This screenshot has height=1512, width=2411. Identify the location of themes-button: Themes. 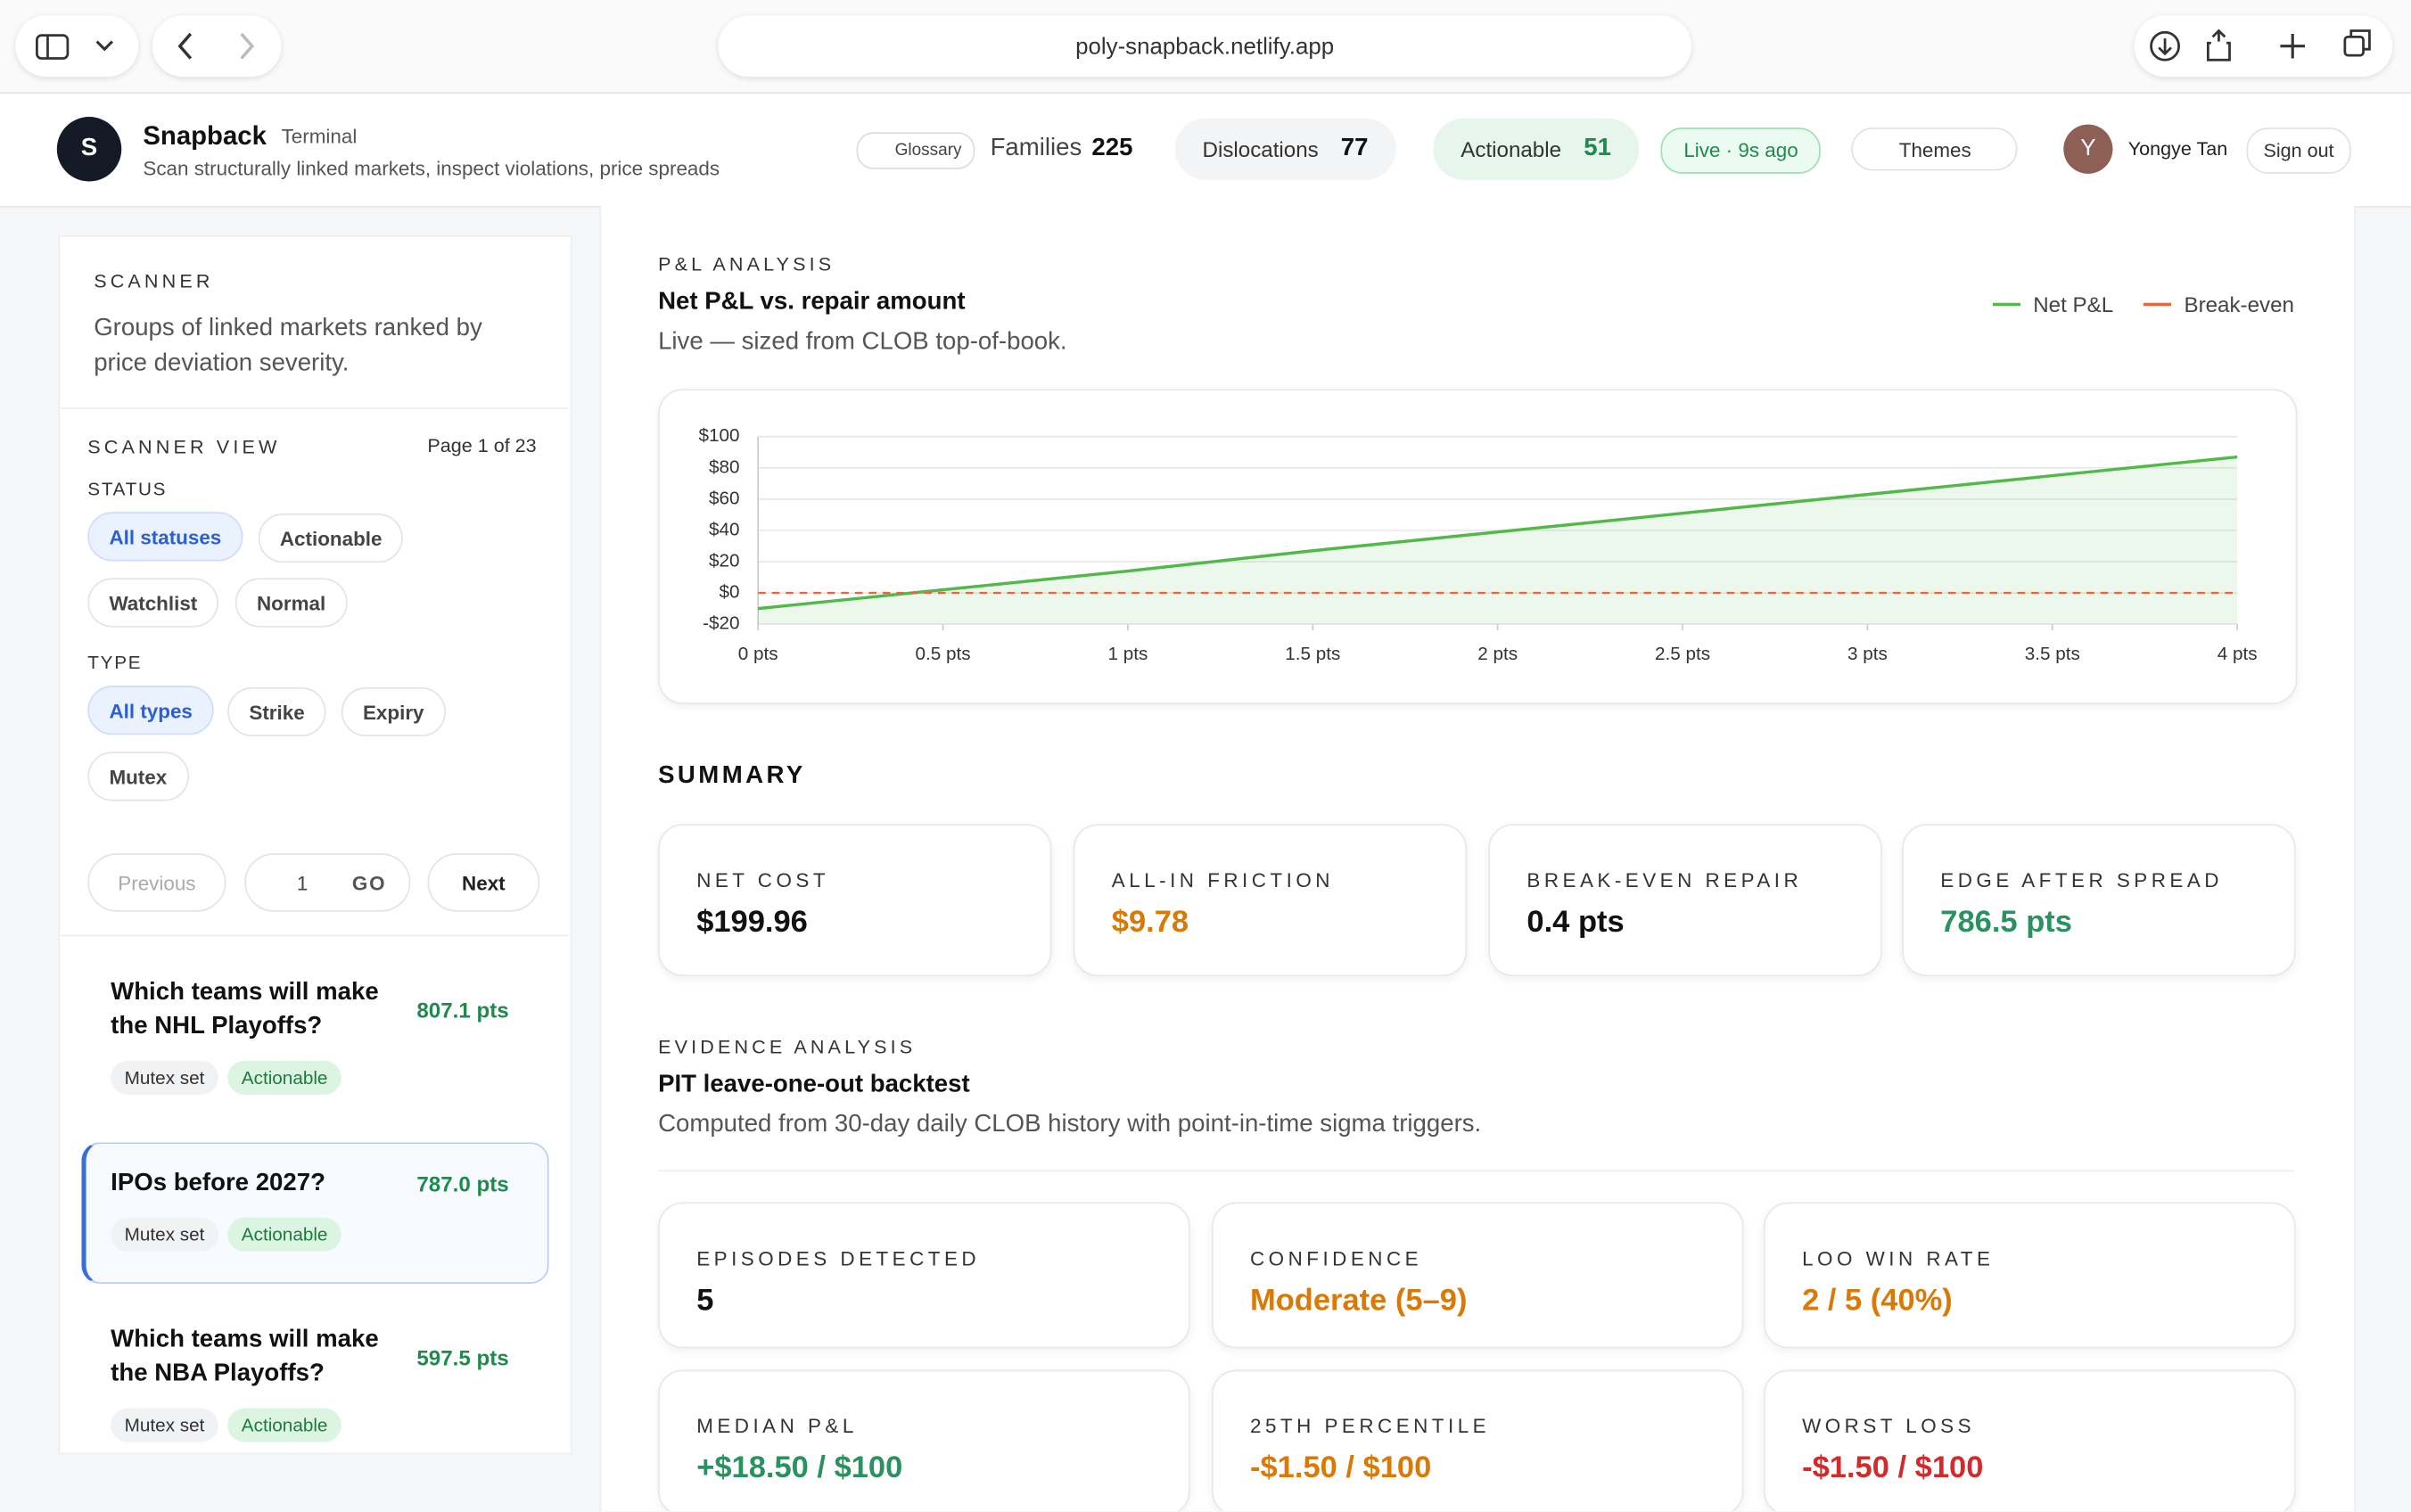
(1934, 149).